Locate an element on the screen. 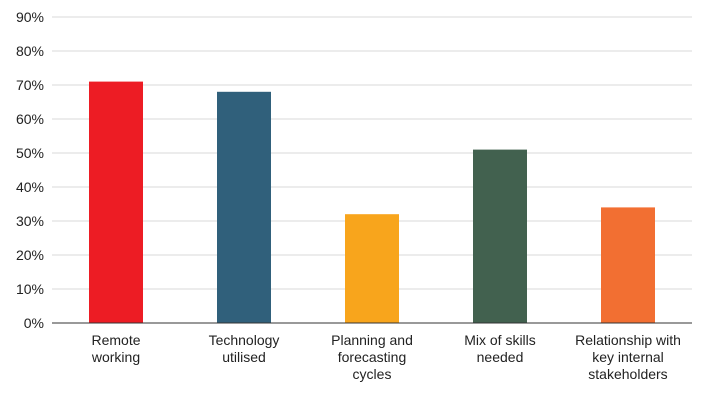 This screenshot has height=393, width=708. x-tick-label-line: utilised is located at coordinates (244, 357).